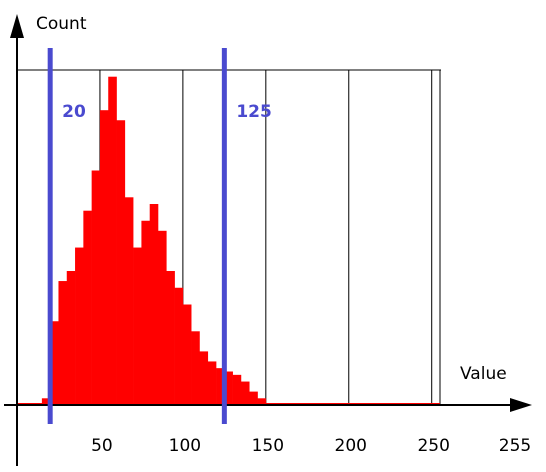  I want to click on x-tick-label: 255, so click(515, 446).